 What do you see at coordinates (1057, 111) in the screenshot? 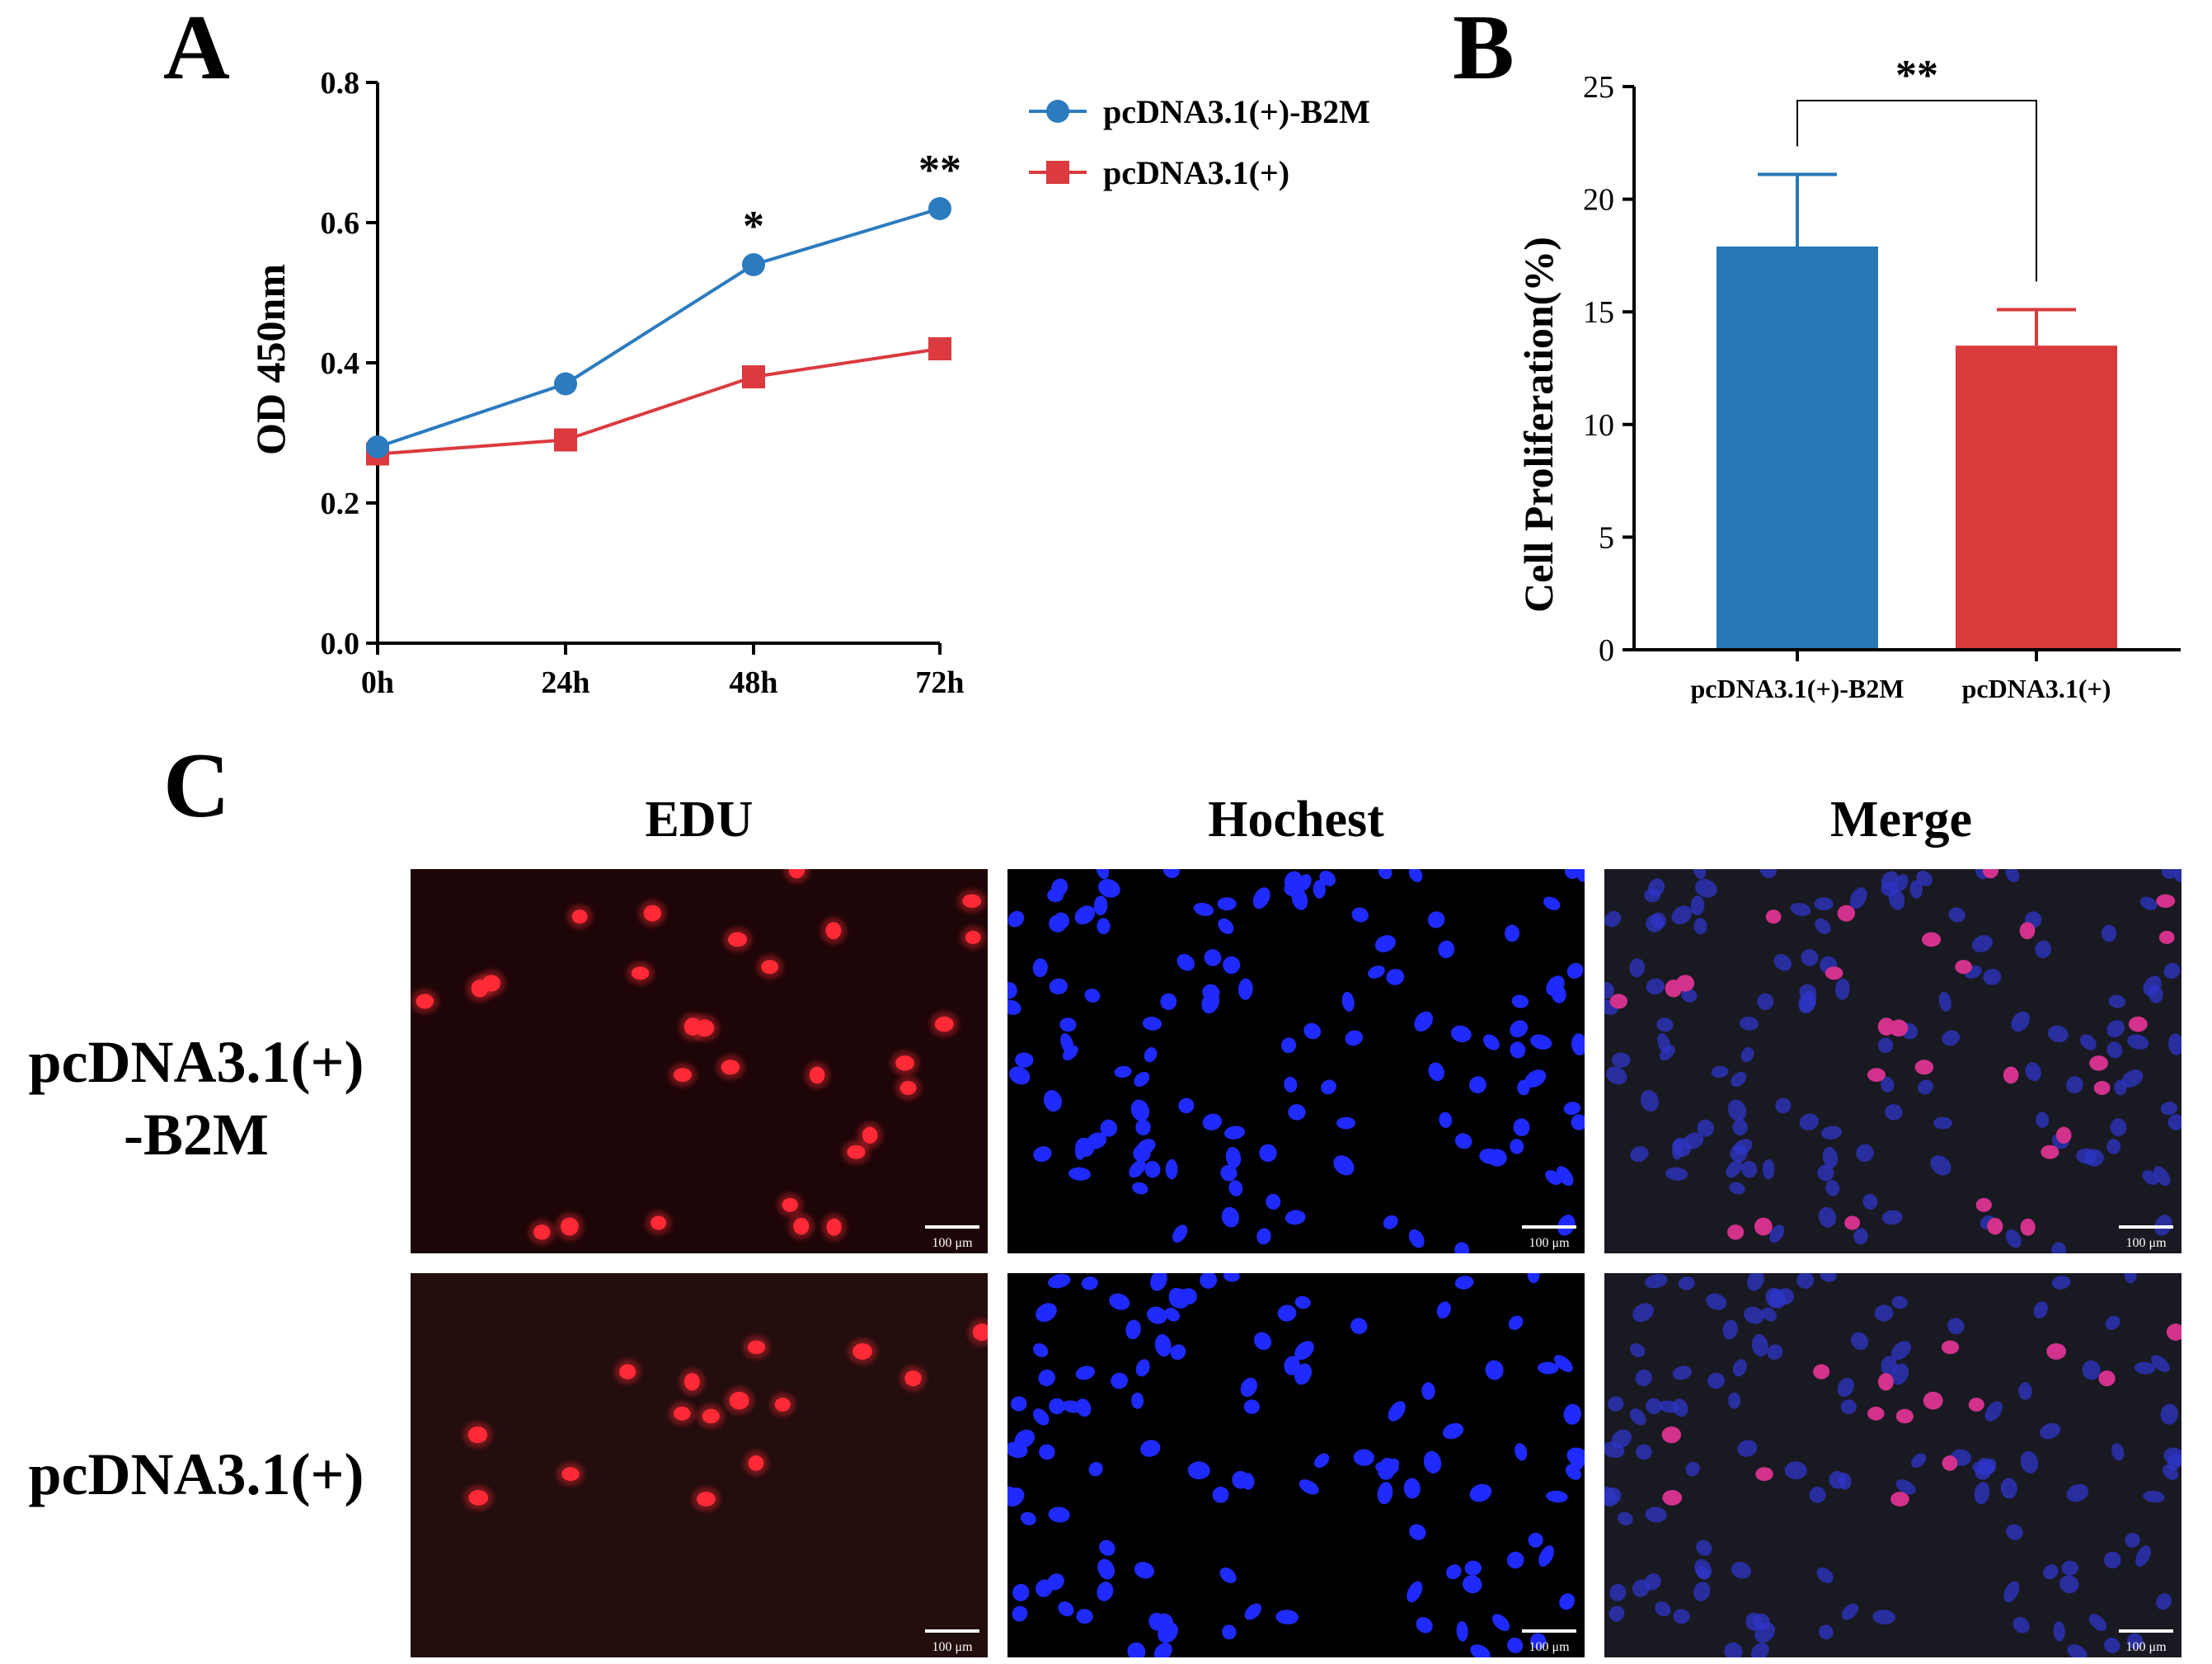
I see `legend-marker-circle` at bounding box center [1057, 111].